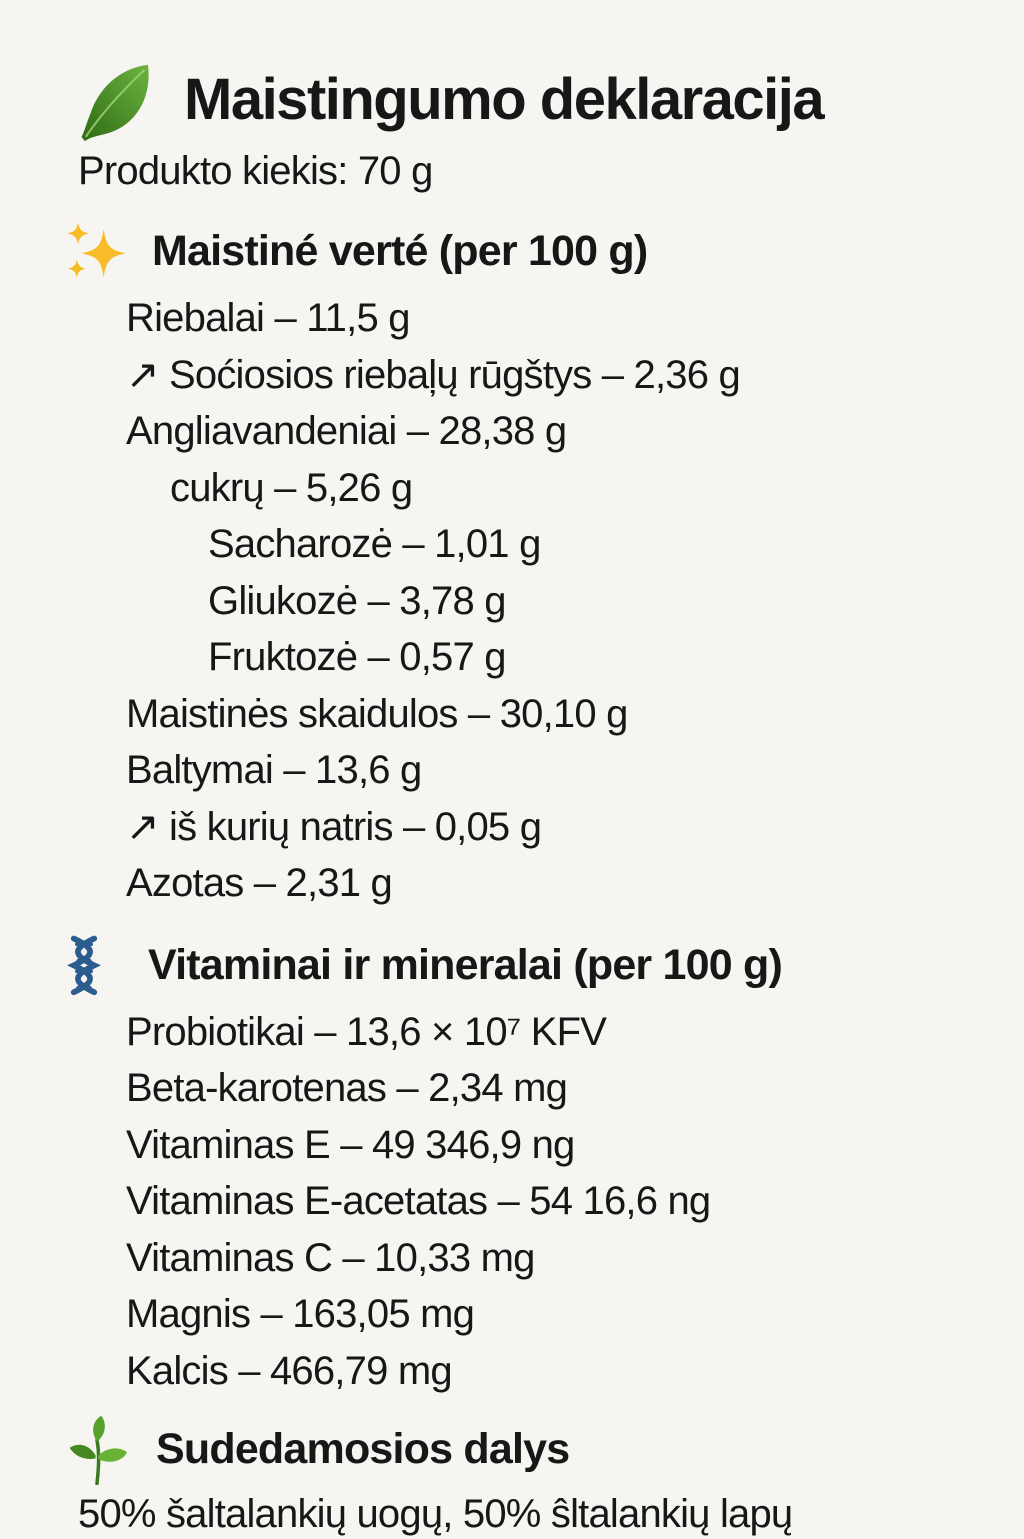 This screenshot has height=1539, width=1024. I want to click on nutrition-item: Angliavandeniai – 28,38 g, so click(346, 431).